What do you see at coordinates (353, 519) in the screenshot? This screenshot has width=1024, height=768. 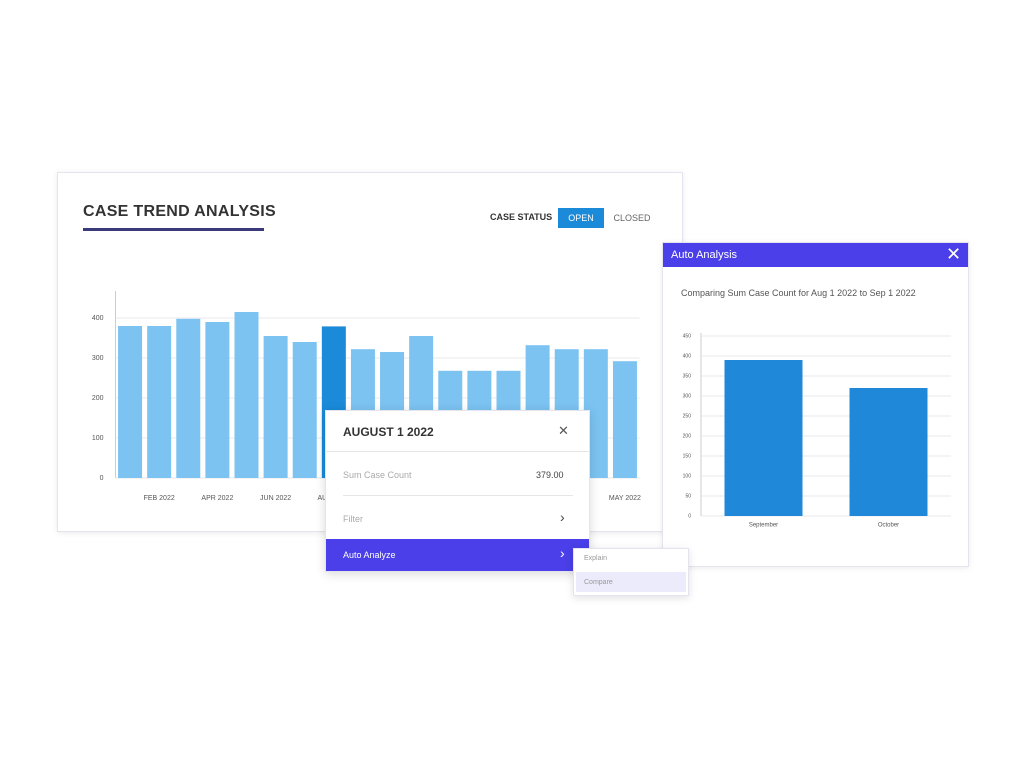 I see `filter-item: Filter` at bounding box center [353, 519].